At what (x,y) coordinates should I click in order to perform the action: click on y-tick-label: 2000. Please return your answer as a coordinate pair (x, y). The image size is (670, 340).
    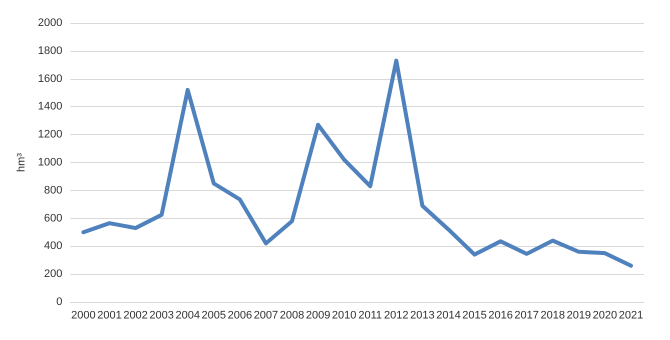
    Looking at the image, I should click on (50, 23).